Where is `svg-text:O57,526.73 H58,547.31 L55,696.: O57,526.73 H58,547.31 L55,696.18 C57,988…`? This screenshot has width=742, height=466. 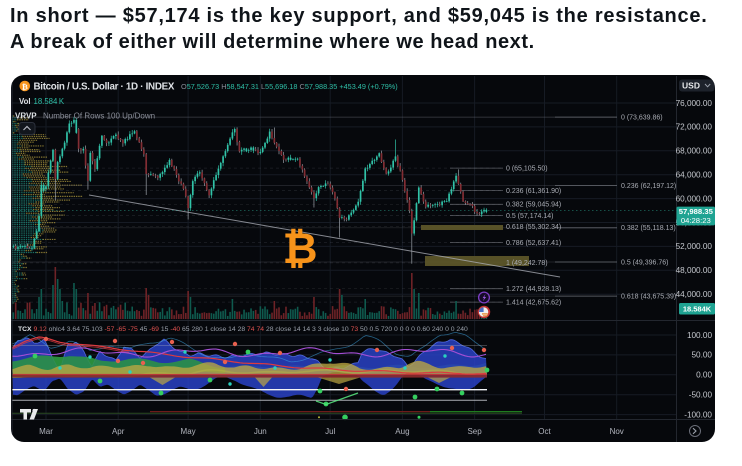
svg-text:O57,526.73 H58,547.31 L55,696.: O57,526.73 H58,547.31 L55,696.18 C57,988… is located at coordinates (289, 86).